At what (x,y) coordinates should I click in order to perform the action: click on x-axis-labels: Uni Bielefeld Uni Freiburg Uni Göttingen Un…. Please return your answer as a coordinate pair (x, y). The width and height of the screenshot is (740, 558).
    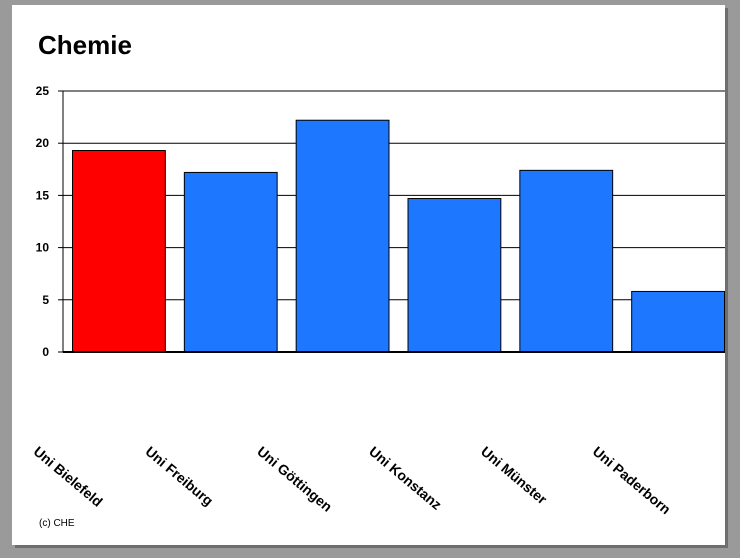
    Looking at the image, I should click on (352, 480).